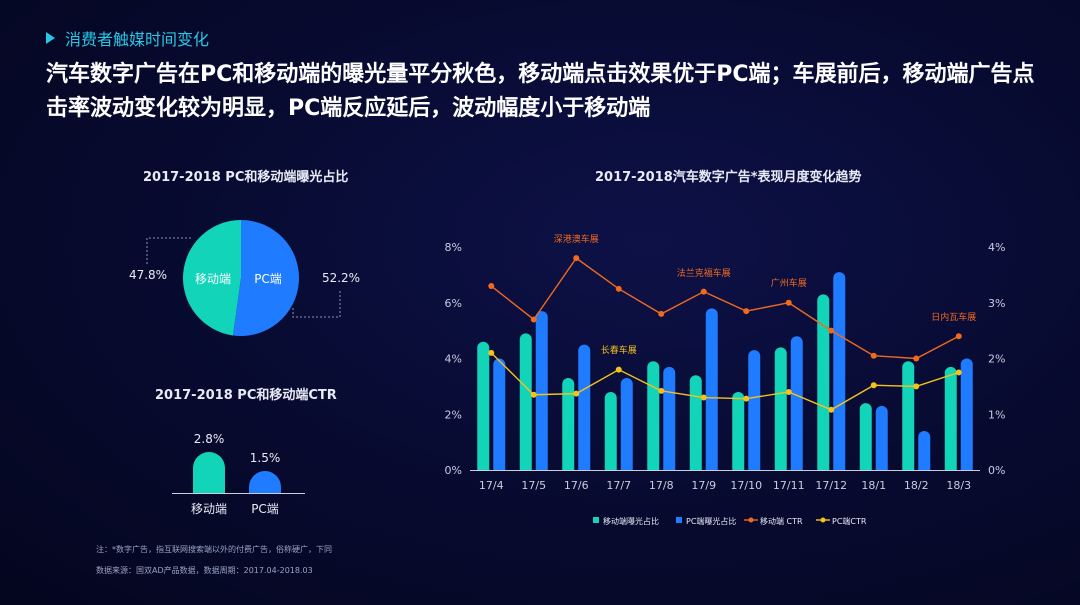  I want to click on pie-slice-pc, so click(266, 278).